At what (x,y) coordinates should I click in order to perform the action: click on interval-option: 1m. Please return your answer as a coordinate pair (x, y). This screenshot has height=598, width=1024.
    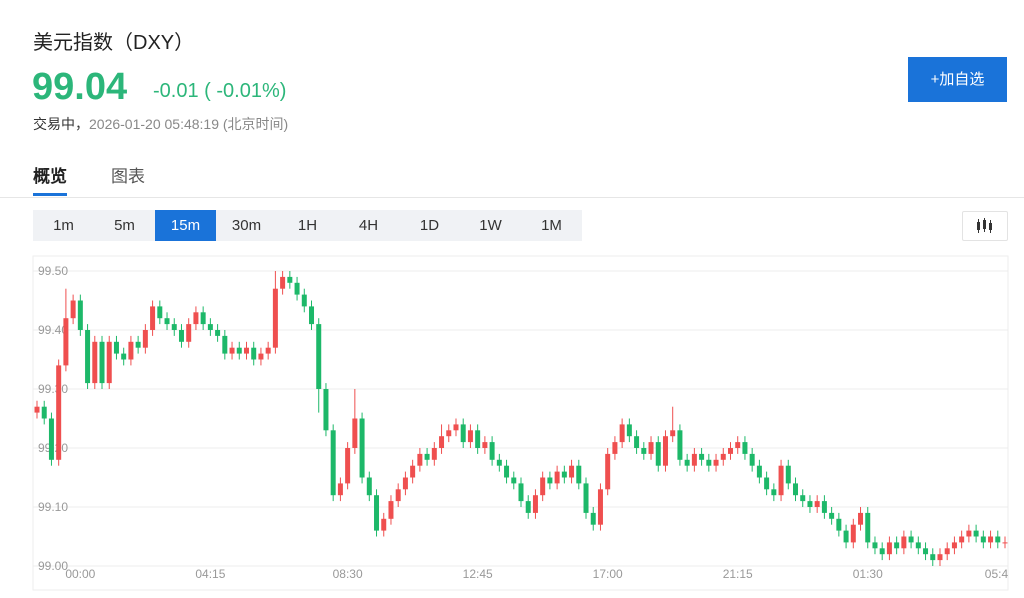
    Looking at the image, I should click on (63, 225).